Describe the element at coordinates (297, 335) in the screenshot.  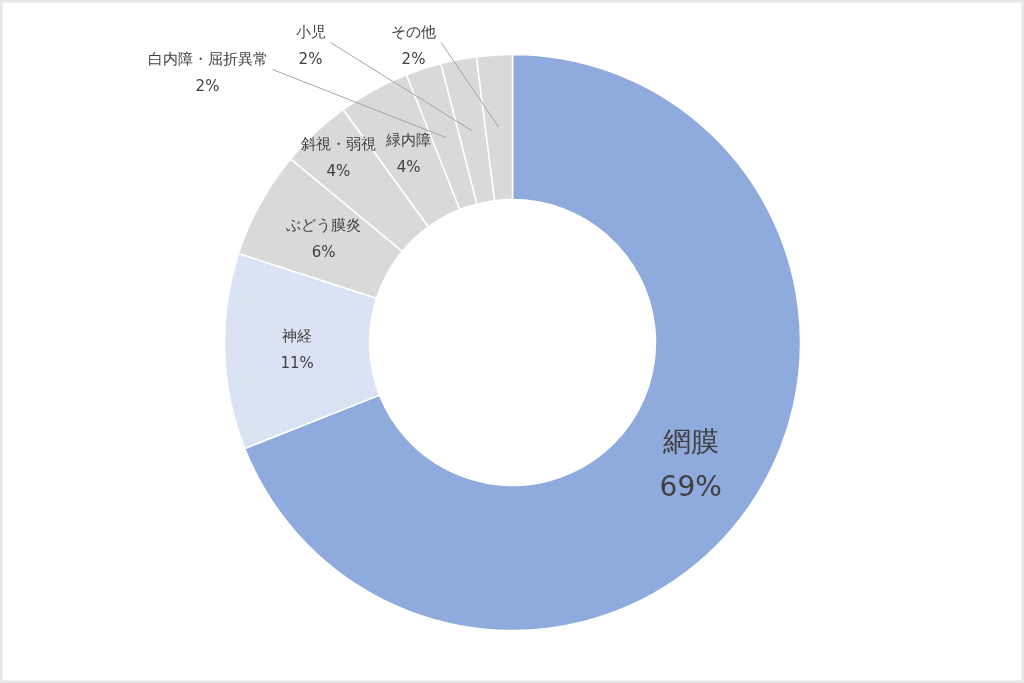
I see `slice-label: 神経` at that location.